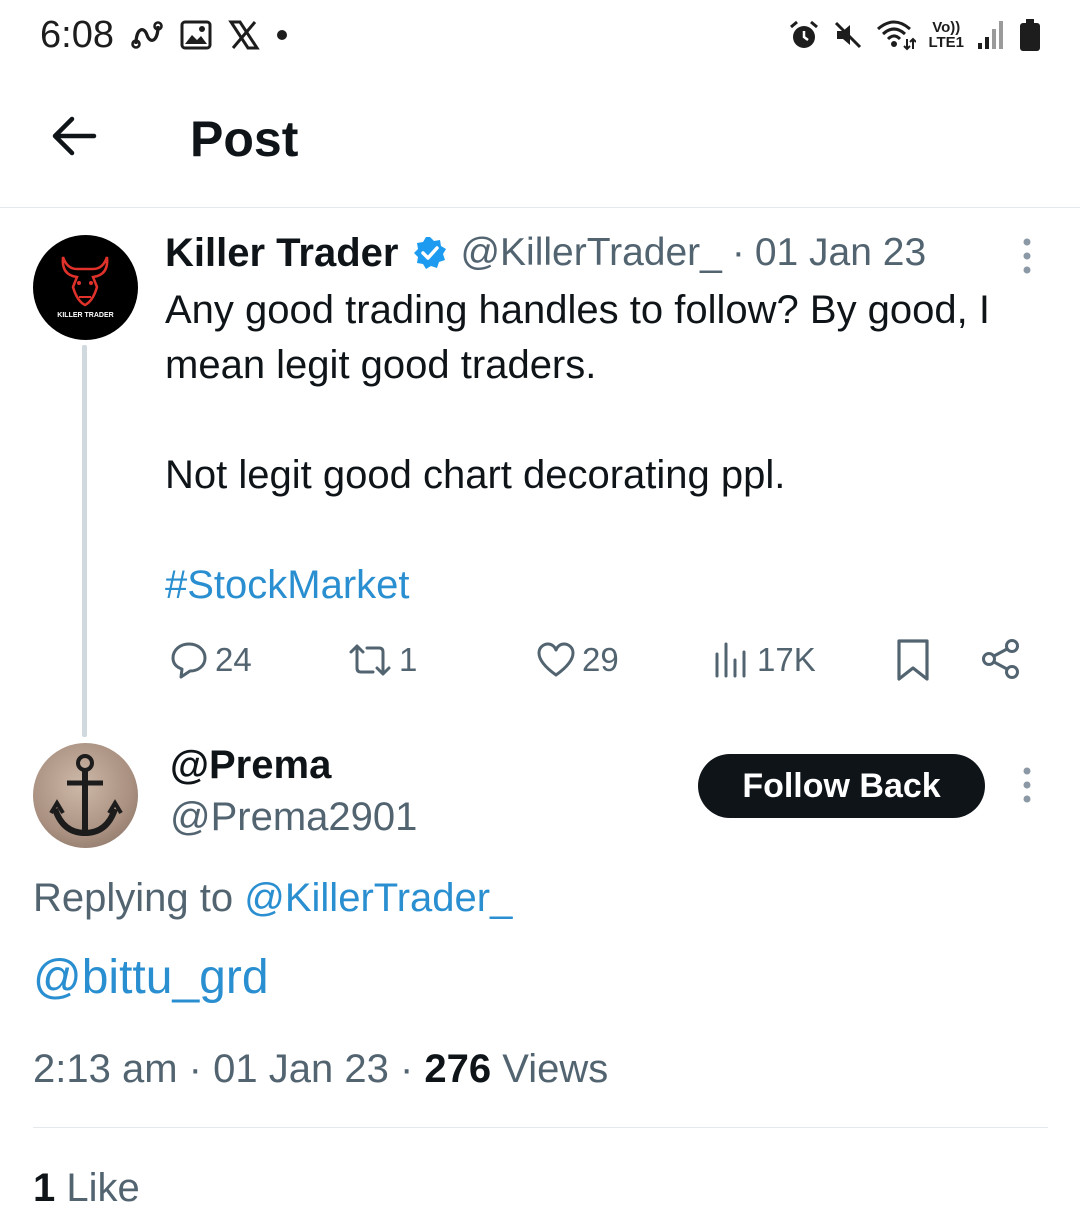  What do you see at coordinates (244, 139) in the screenshot?
I see `page-title: Post` at bounding box center [244, 139].